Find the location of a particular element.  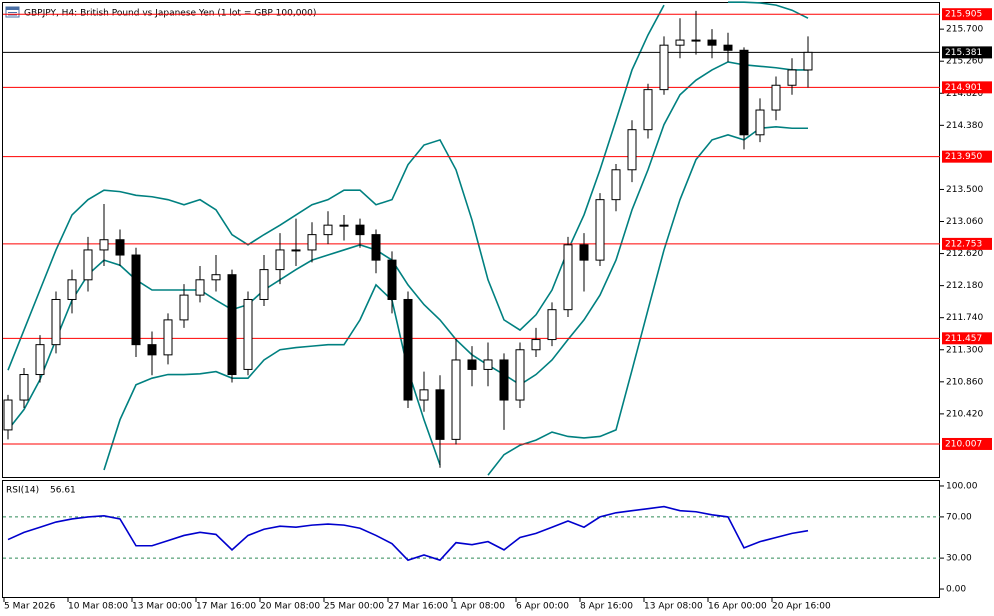

x-tick-label: 27 Mar 16:00 is located at coordinates (418, 607).